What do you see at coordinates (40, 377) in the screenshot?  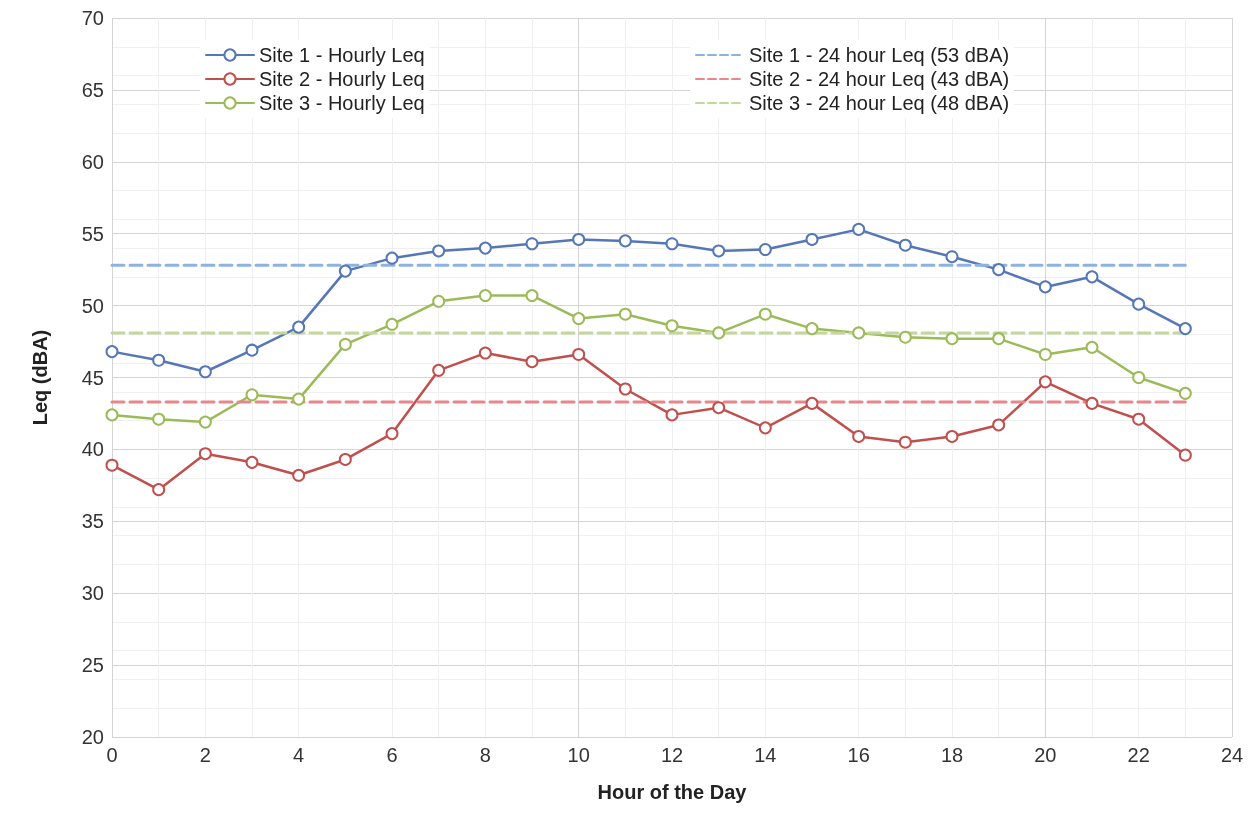 I see `y-axis-title: Leq (dBA)` at bounding box center [40, 377].